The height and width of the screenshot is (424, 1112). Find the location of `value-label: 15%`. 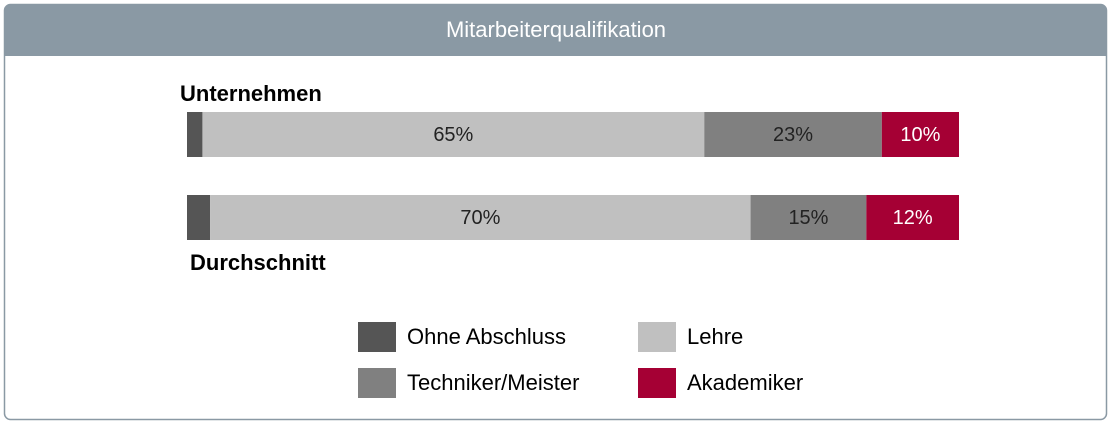

value-label: 15% is located at coordinates (808, 218).